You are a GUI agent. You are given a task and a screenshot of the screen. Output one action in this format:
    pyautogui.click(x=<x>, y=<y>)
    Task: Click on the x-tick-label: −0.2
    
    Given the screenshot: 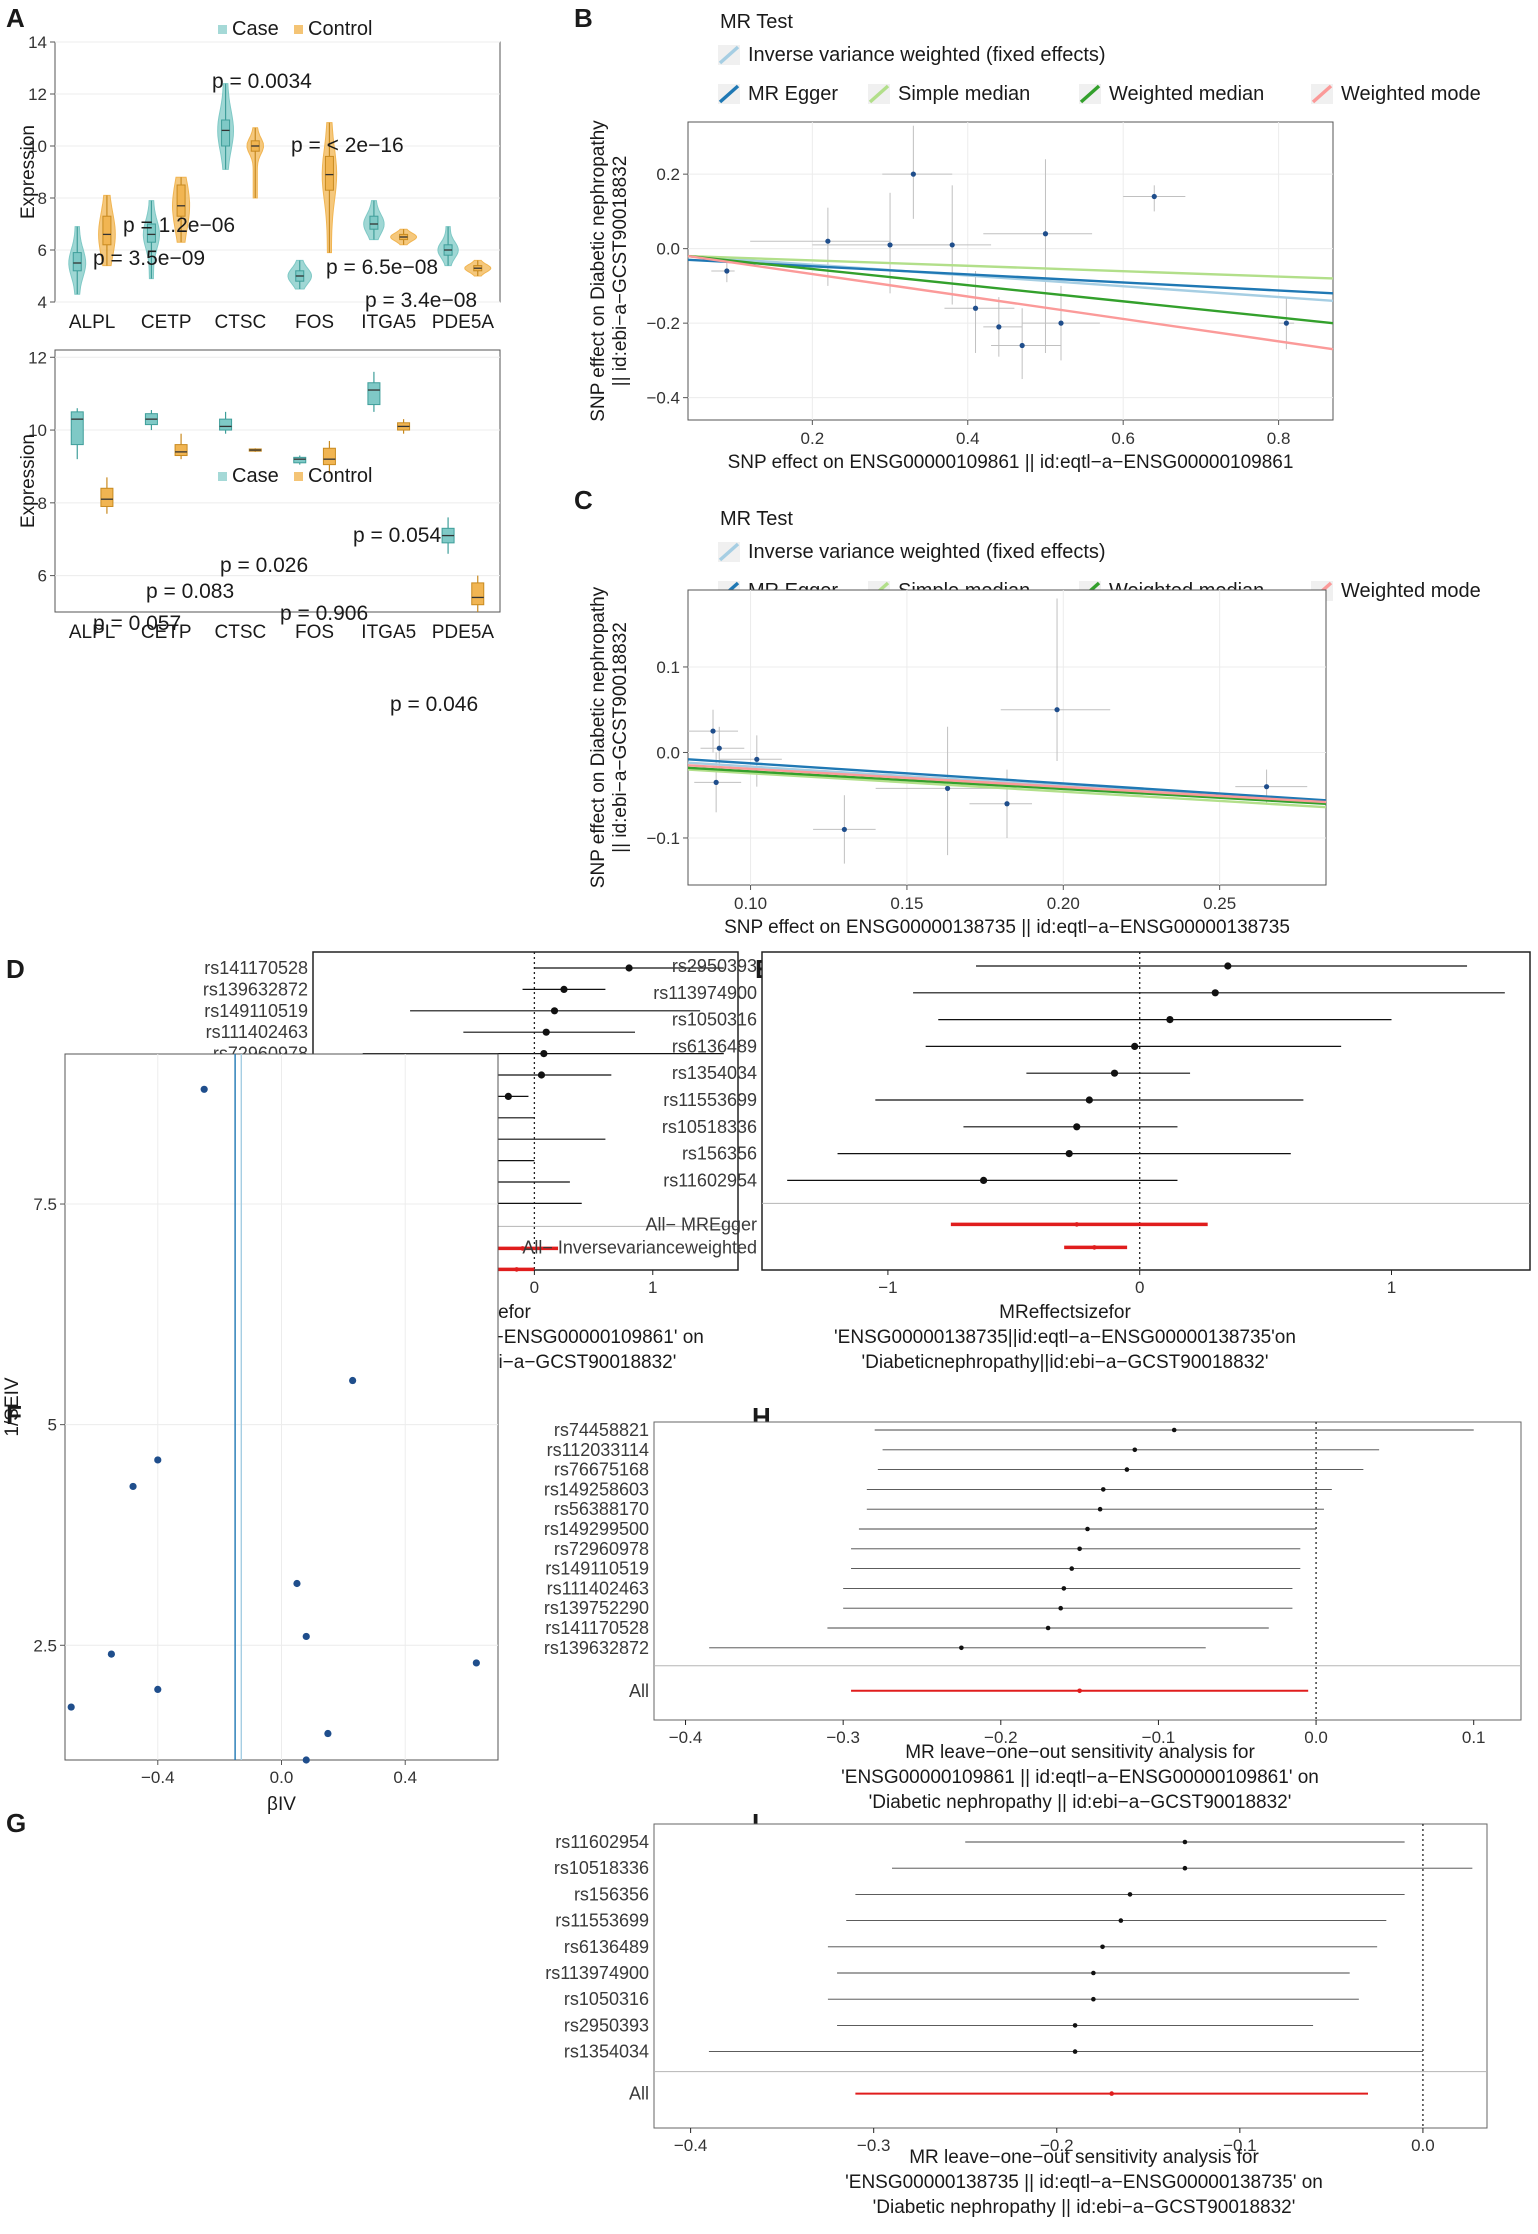 What is the action you would take?
    pyautogui.click(x=1057, y=2145)
    